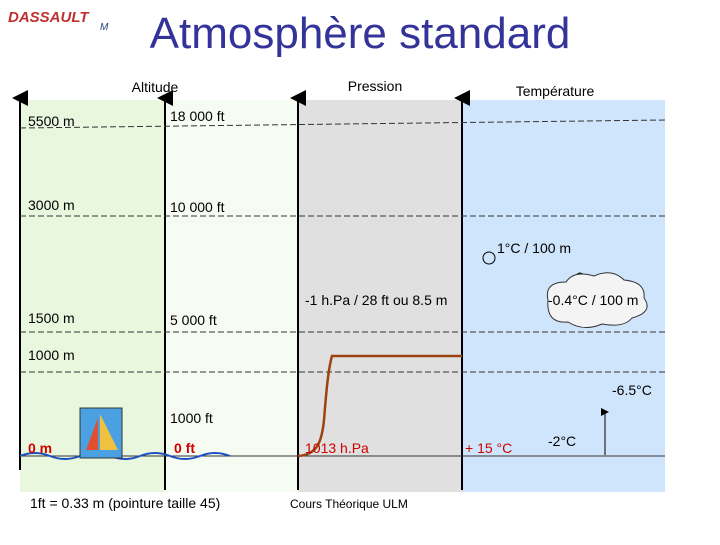 The image size is (720, 545). What do you see at coordinates (534, 248) in the screenshot?
I see `temp-gradient: 1°C / 100 m` at bounding box center [534, 248].